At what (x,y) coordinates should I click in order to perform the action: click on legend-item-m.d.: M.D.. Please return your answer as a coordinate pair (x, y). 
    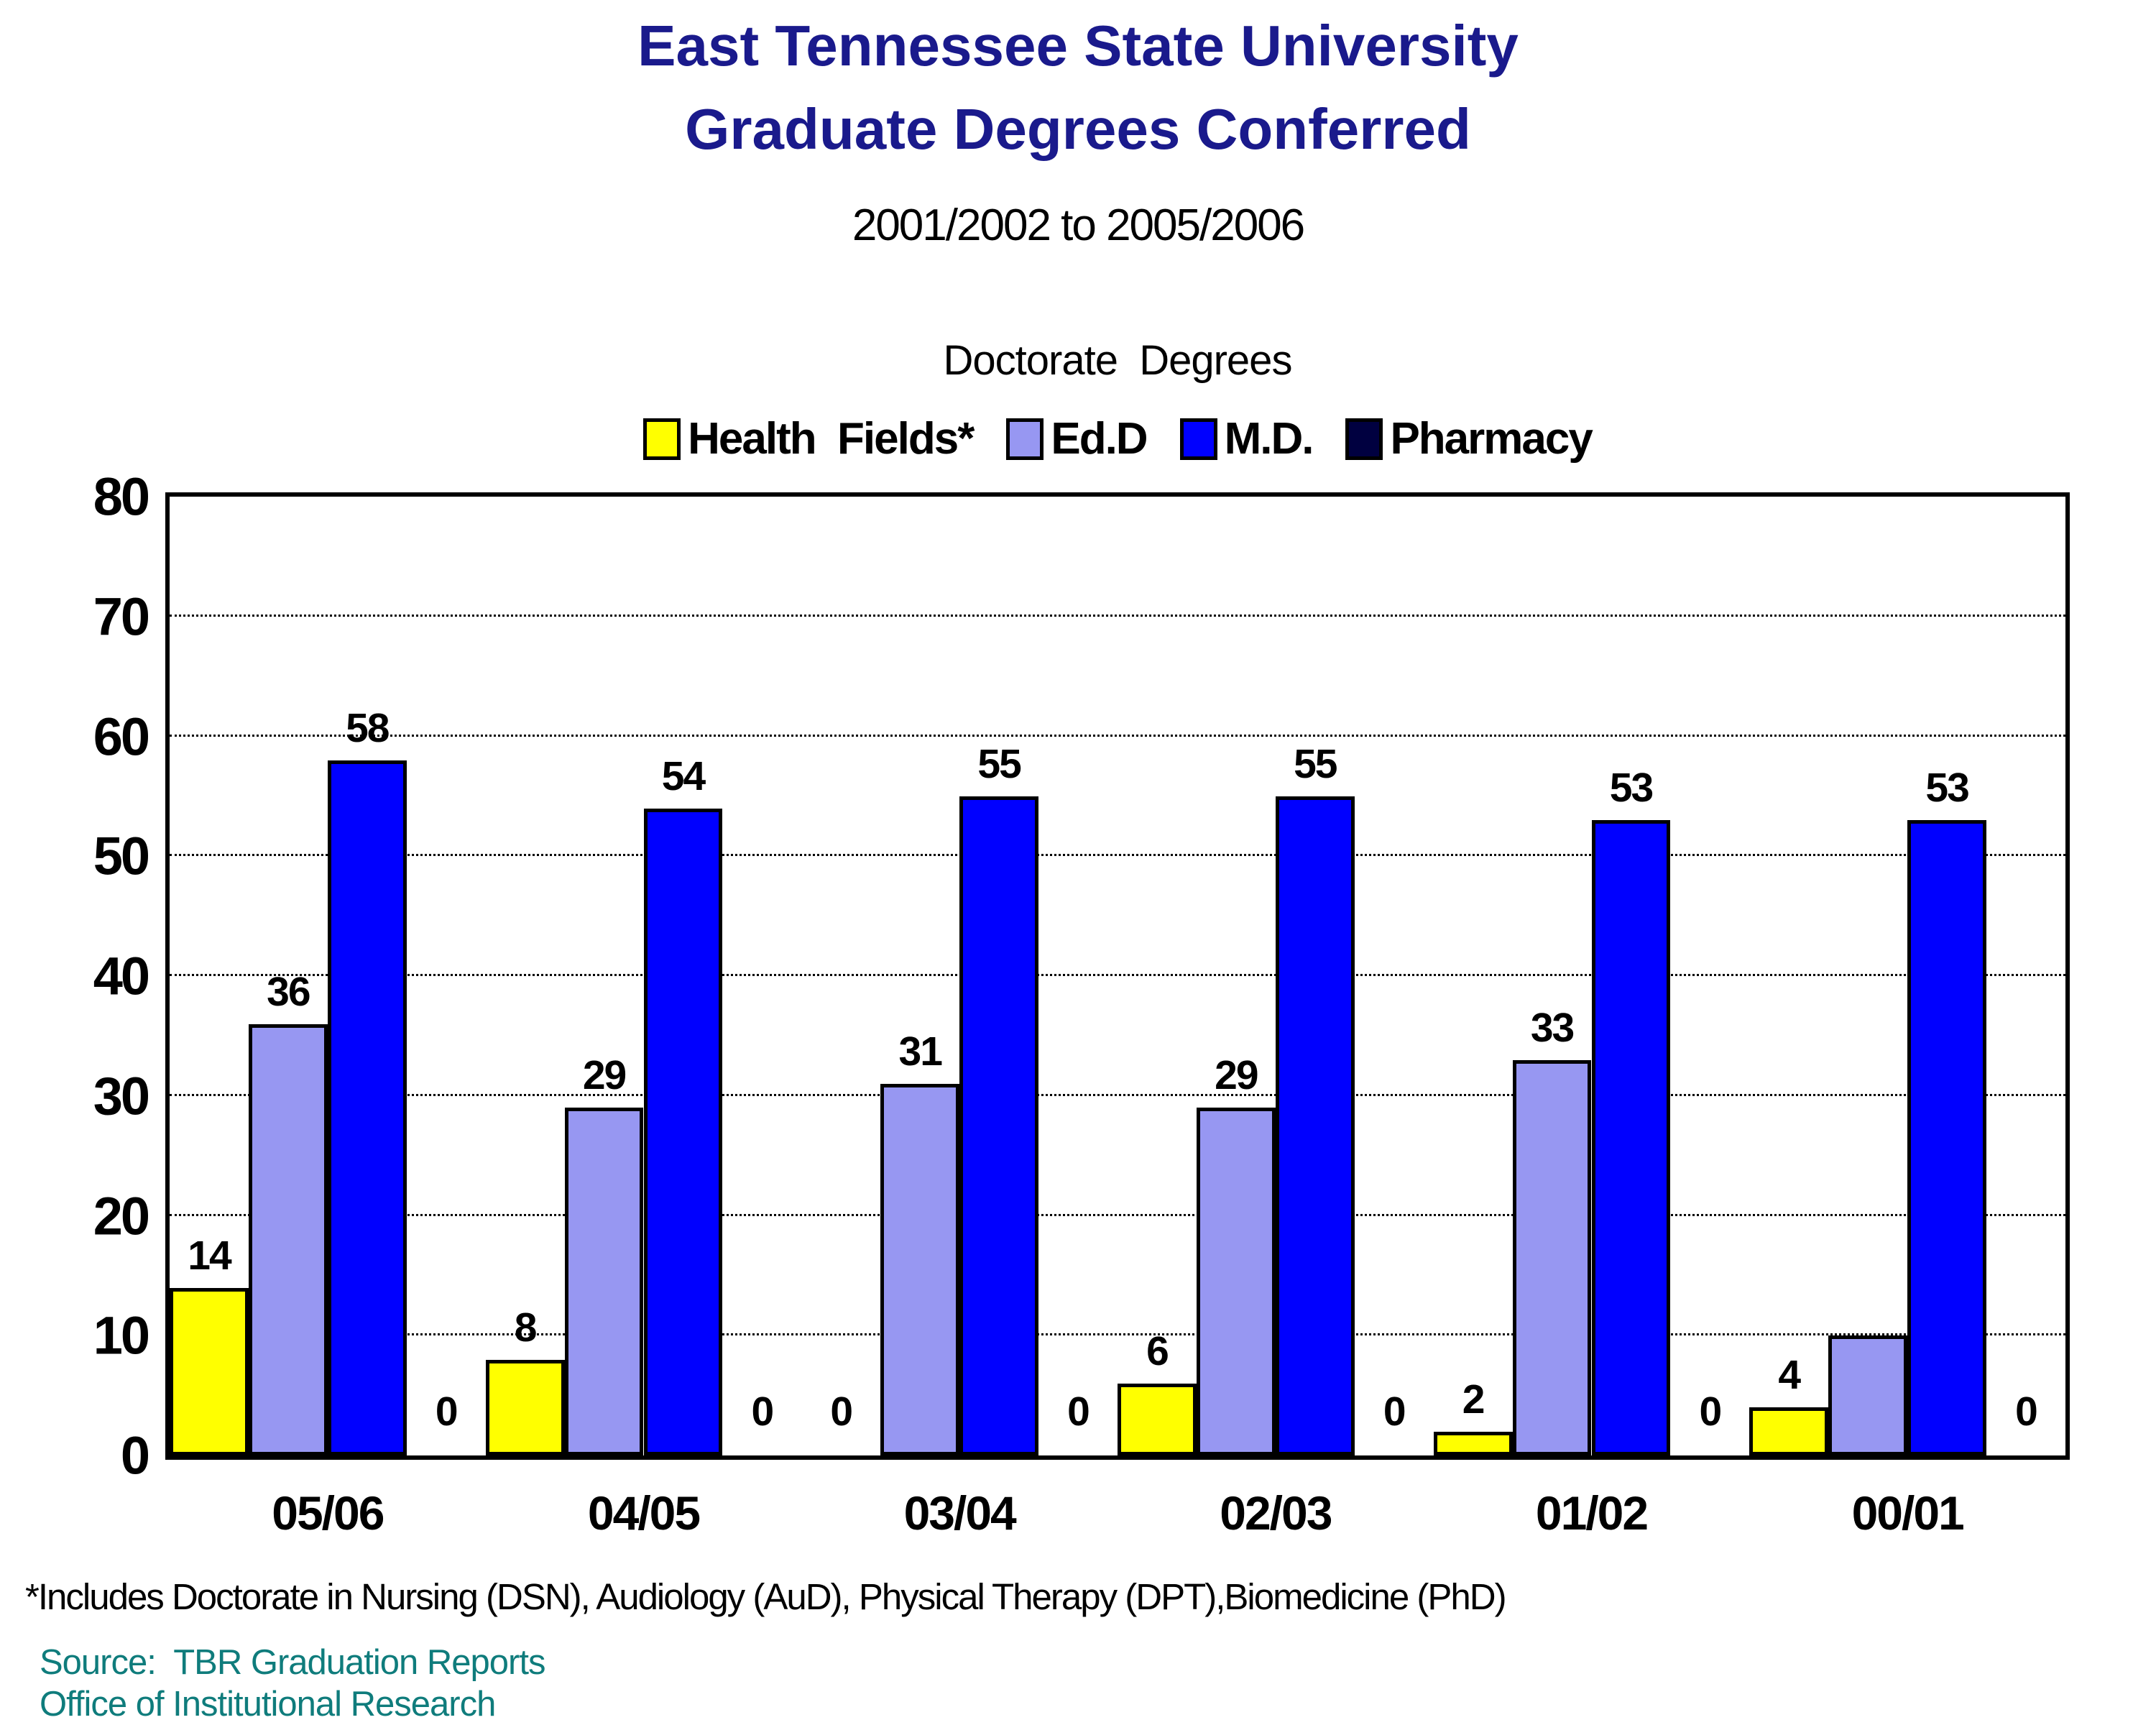
    Looking at the image, I should click on (1246, 438).